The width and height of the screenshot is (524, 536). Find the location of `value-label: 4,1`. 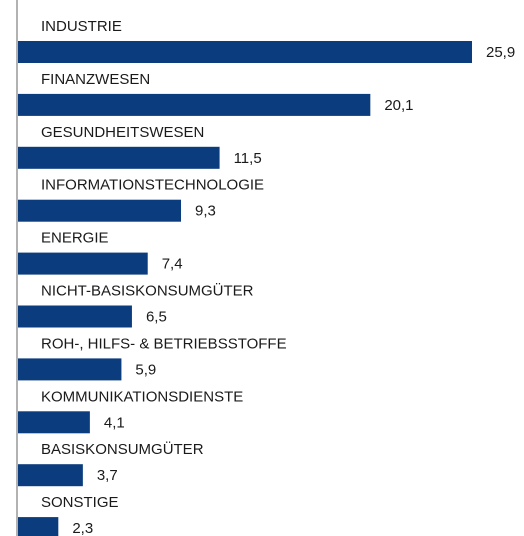

value-label: 4,1 is located at coordinates (114, 422).